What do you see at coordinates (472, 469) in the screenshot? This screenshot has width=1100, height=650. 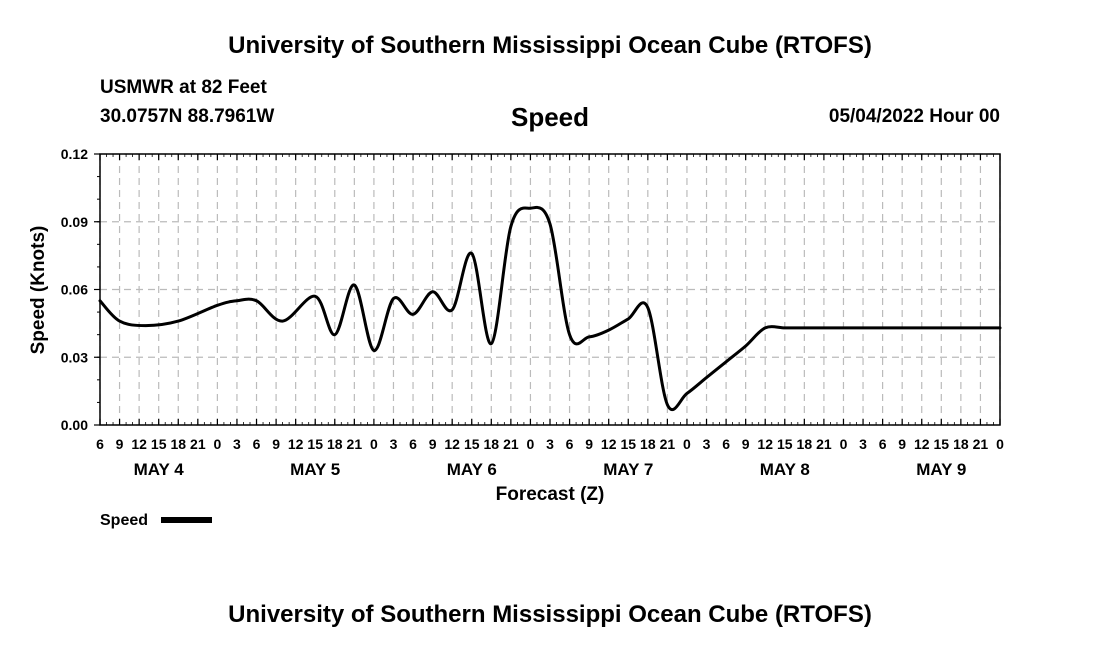 I see `day-label: MAY 6` at bounding box center [472, 469].